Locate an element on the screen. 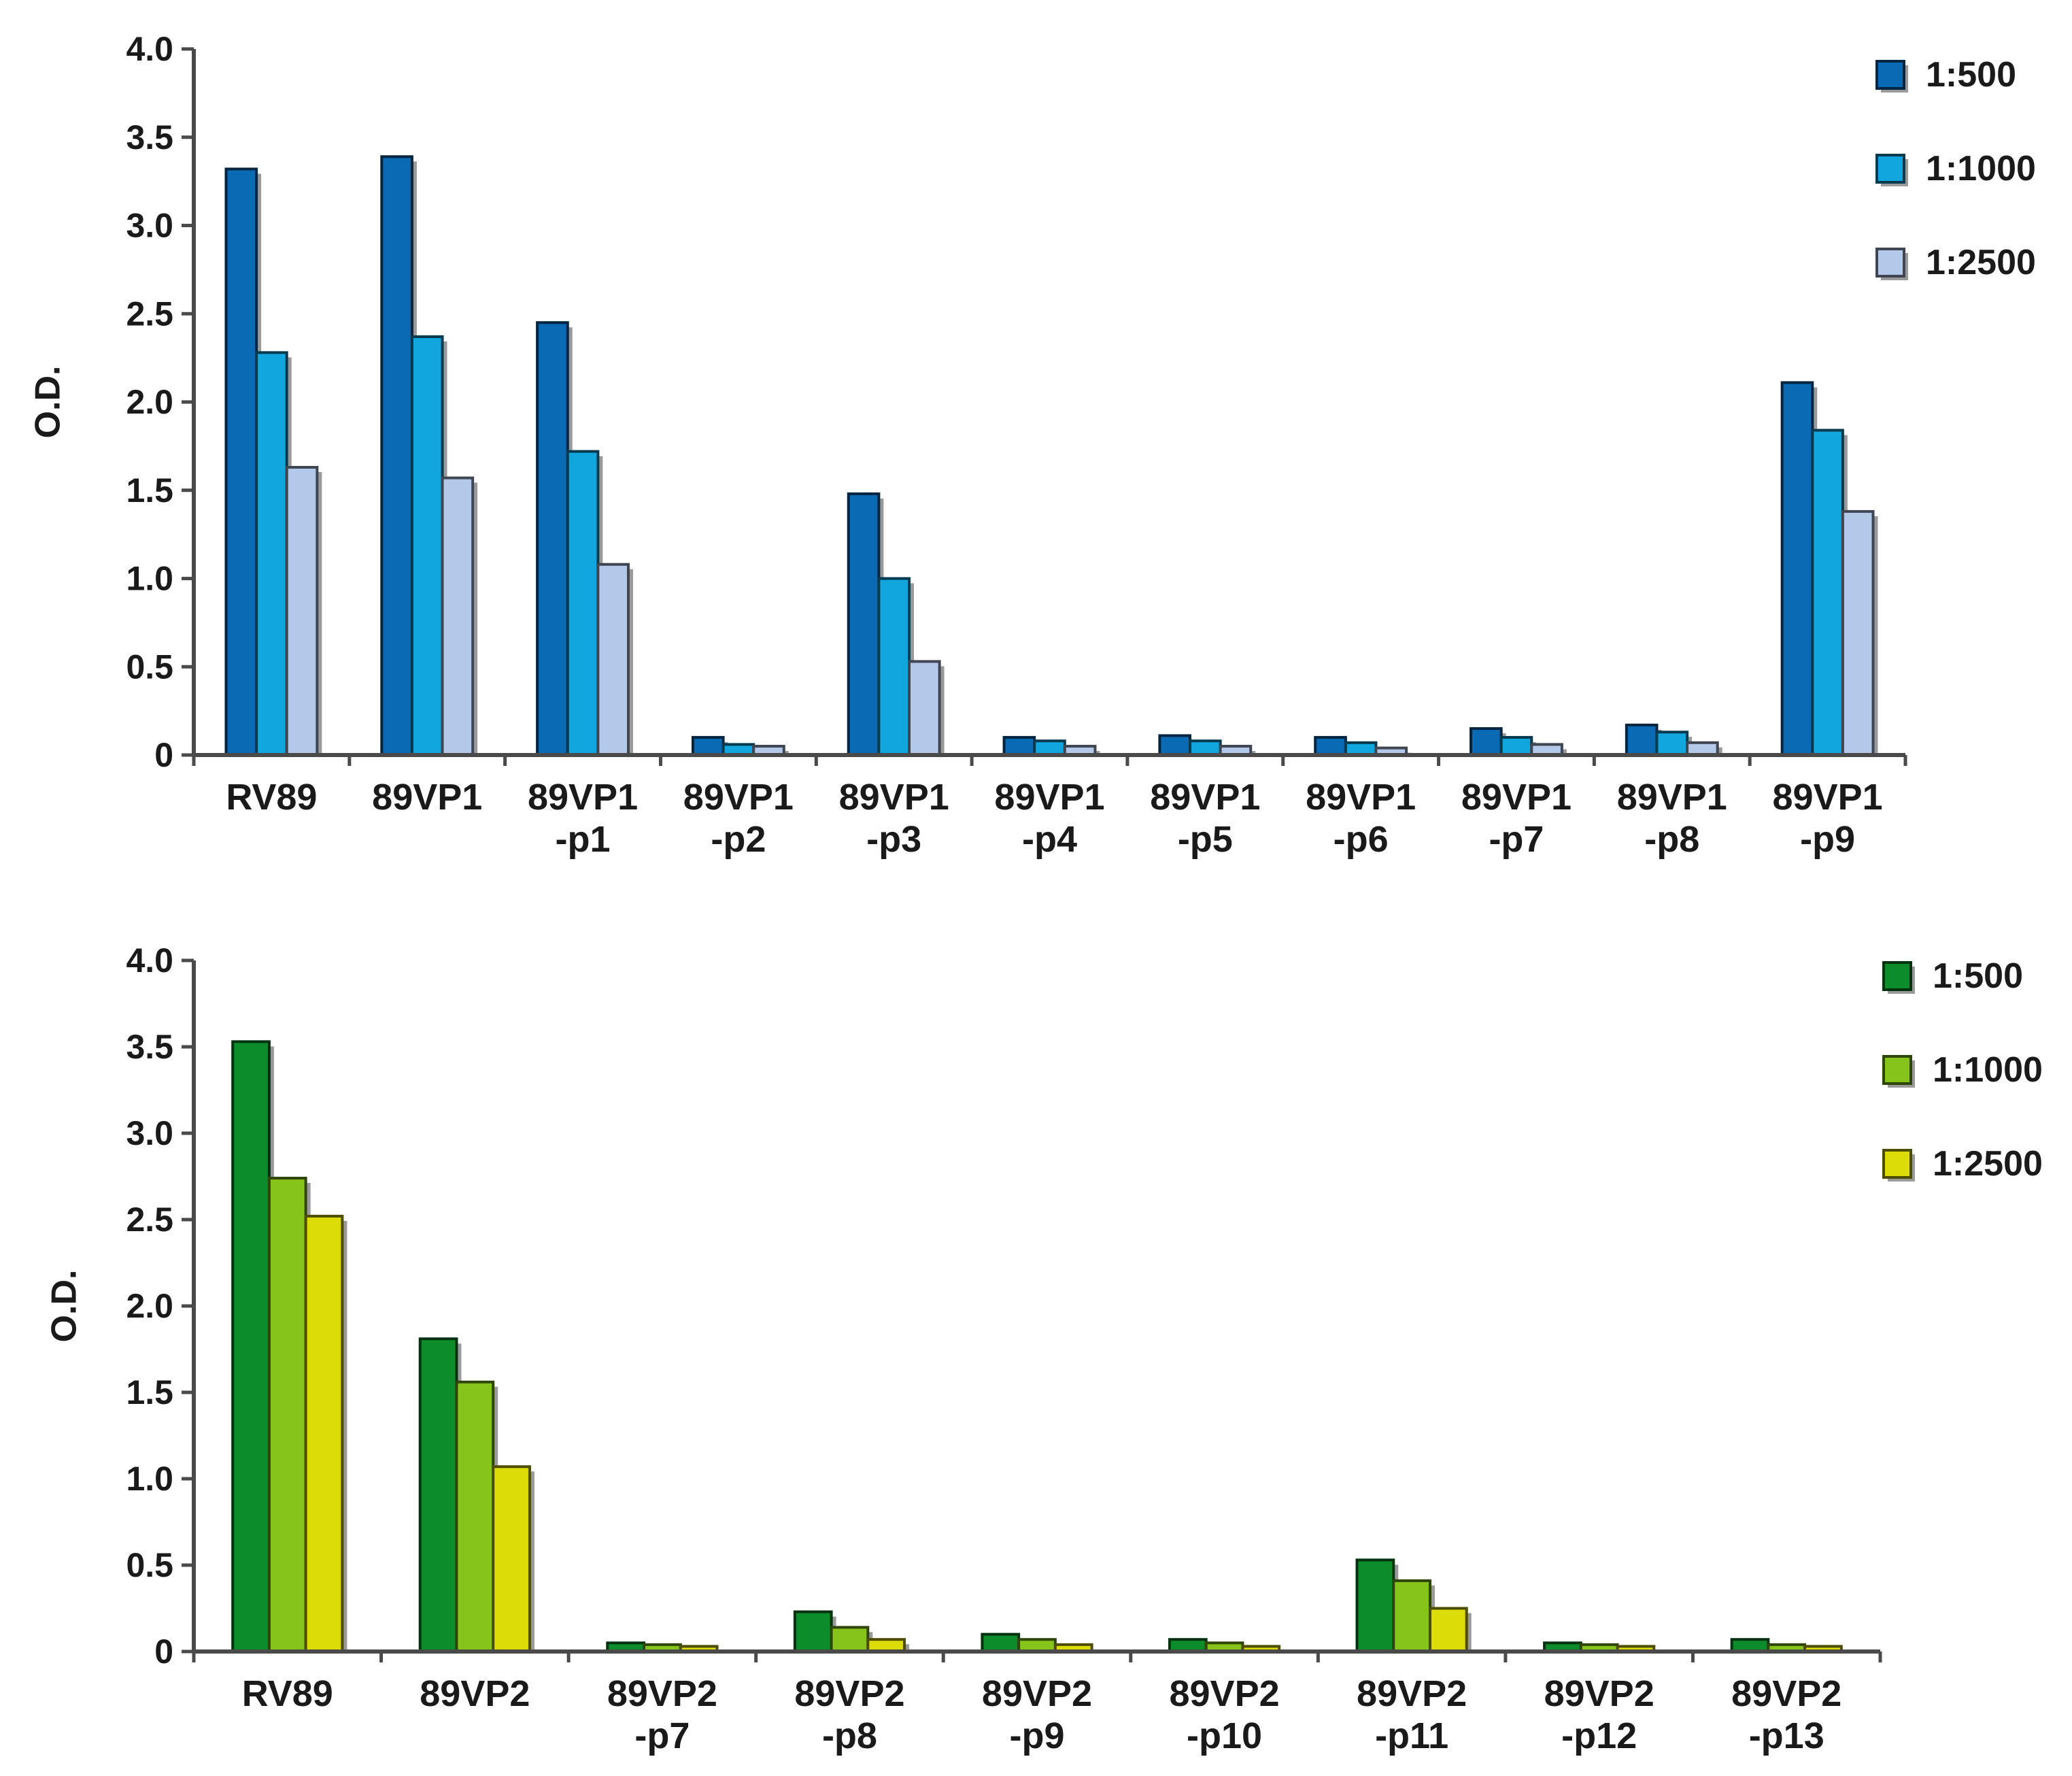  x-tick-label: -p12 is located at coordinates (1599, 1735).